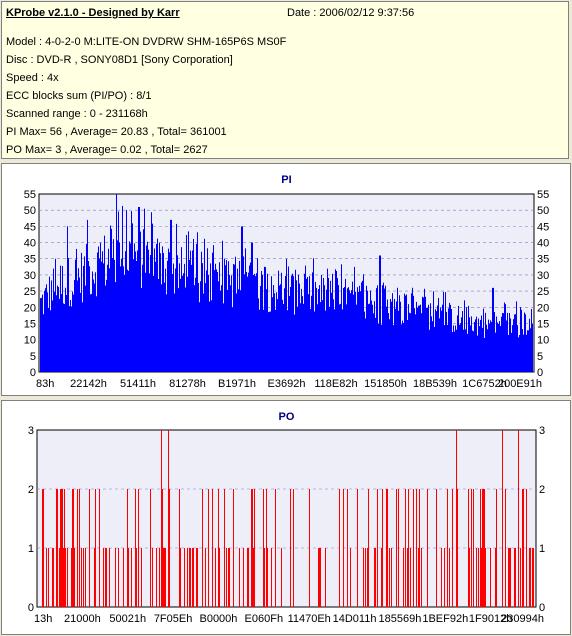 This screenshot has width=572, height=636. What do you see at coordinates (435, 384) in the screenshot?
I see `x-tick-label: 18B539h` at bounding box center [435, 384].